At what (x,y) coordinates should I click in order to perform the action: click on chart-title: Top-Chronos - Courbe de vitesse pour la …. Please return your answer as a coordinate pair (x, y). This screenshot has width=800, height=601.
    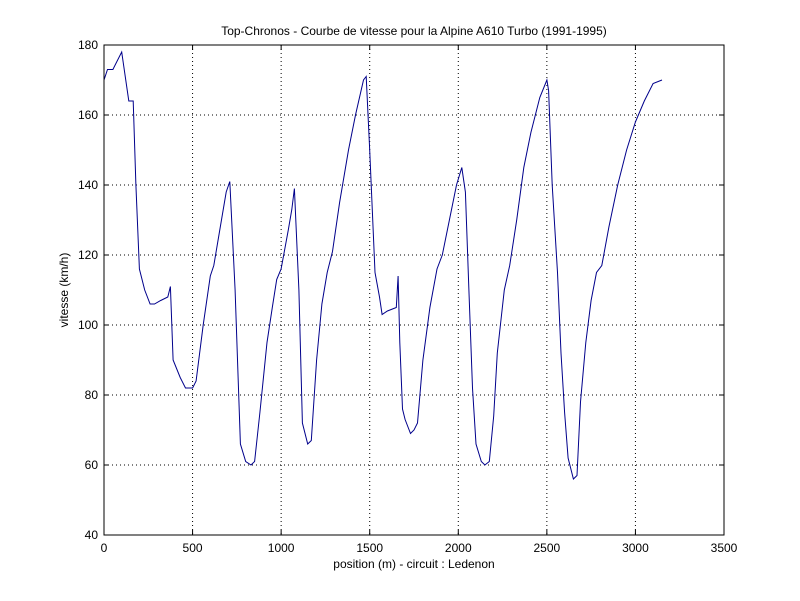
    Looking at the image, I should click on (414, 31).